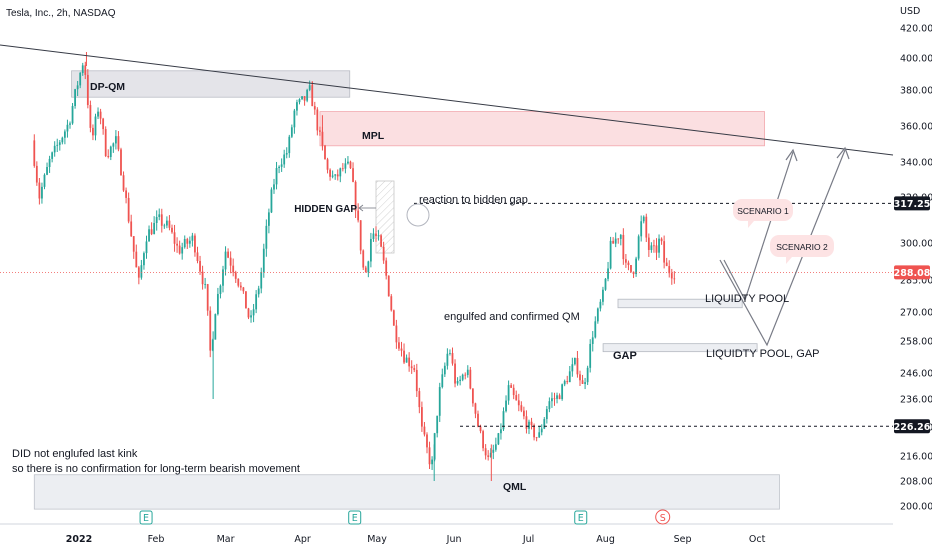 The height and width of the screenshot is (550, 932). I want to click on x-axis: 2022 Feb Mar Apr May Jun Jul Aug Sep Oct, so click(416, 539).